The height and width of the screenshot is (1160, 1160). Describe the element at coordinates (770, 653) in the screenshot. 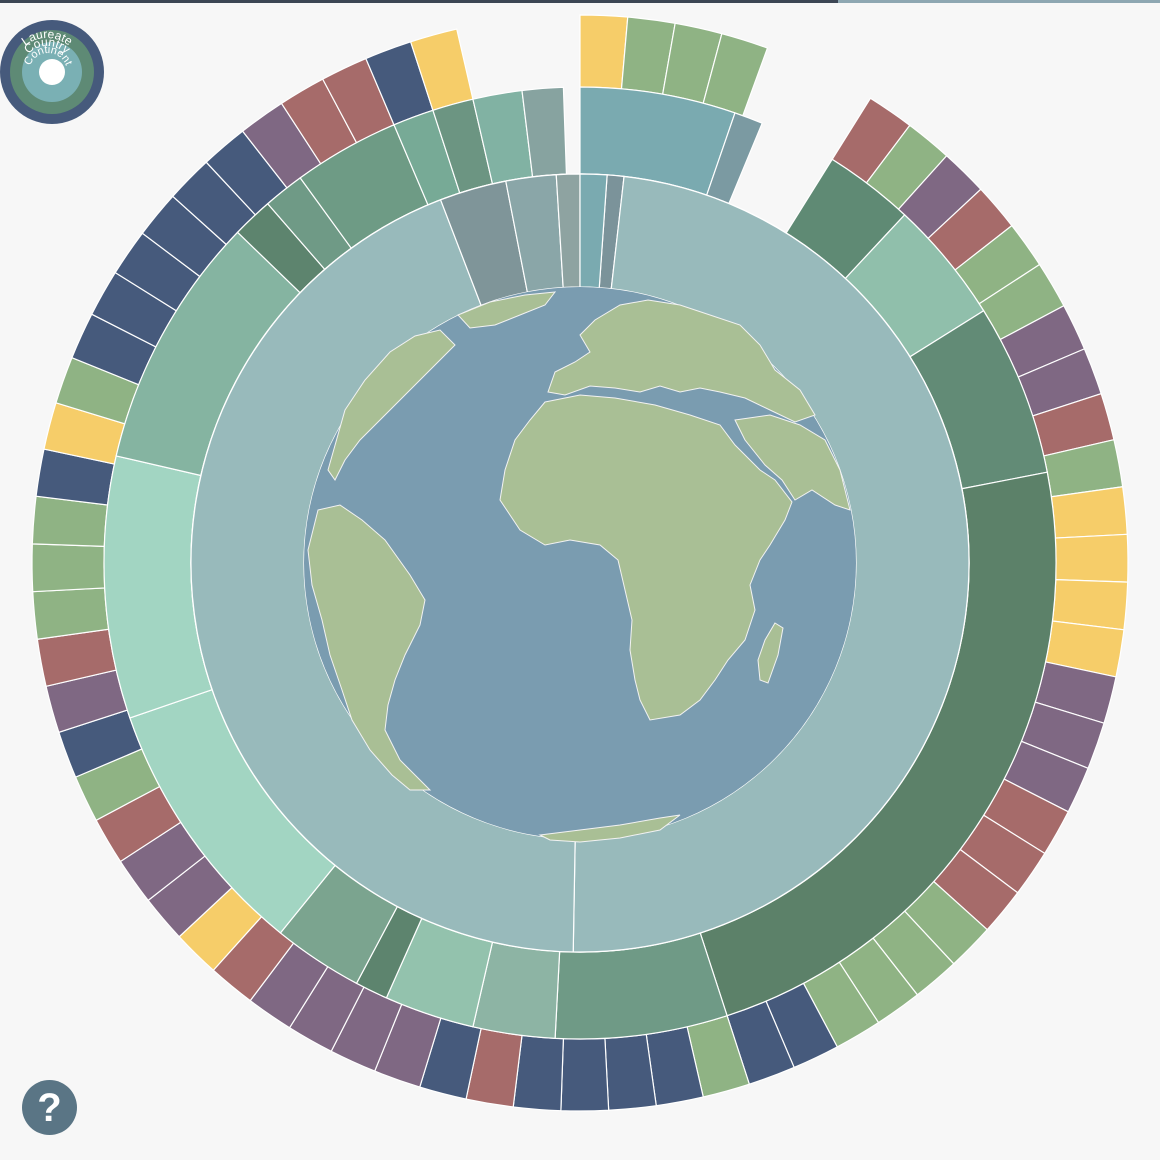

I see `madagascar-landmass` at that location.